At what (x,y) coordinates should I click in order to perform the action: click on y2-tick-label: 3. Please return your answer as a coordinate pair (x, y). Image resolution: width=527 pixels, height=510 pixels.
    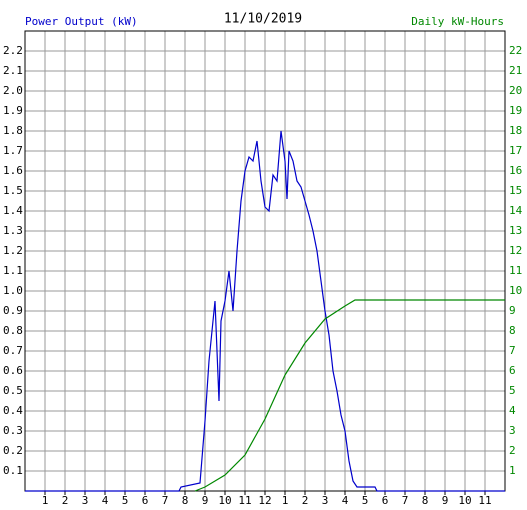
    Looking at the image, I should click on (512, 430).